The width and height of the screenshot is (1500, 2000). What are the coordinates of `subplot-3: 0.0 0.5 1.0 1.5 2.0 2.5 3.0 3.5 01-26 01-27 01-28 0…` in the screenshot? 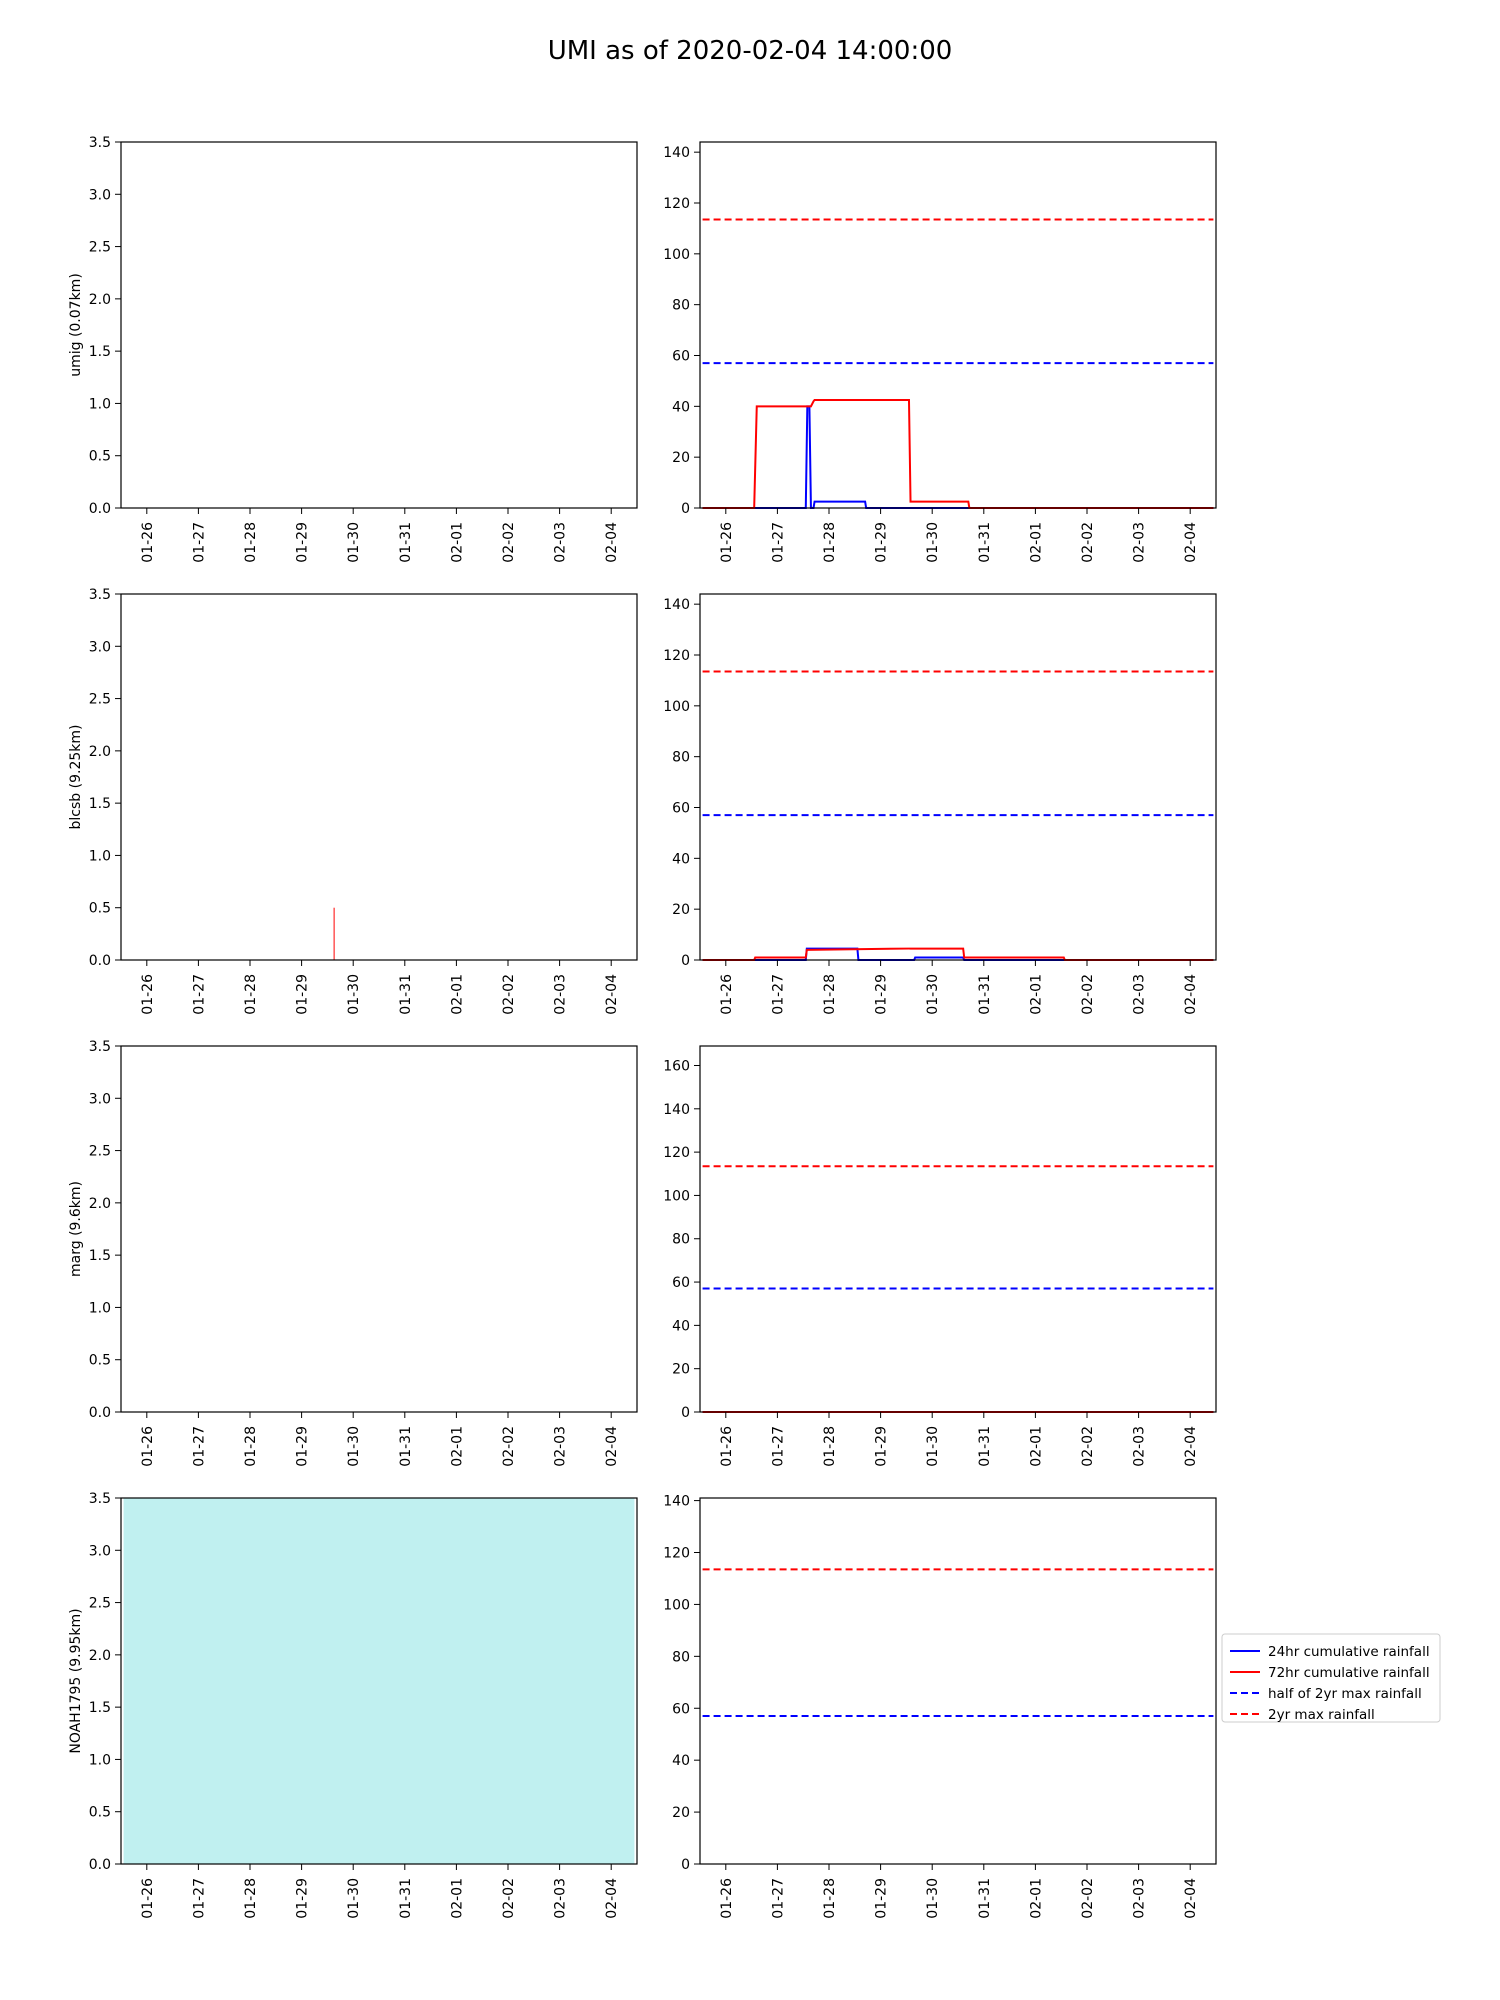 It's located at (353, 801).